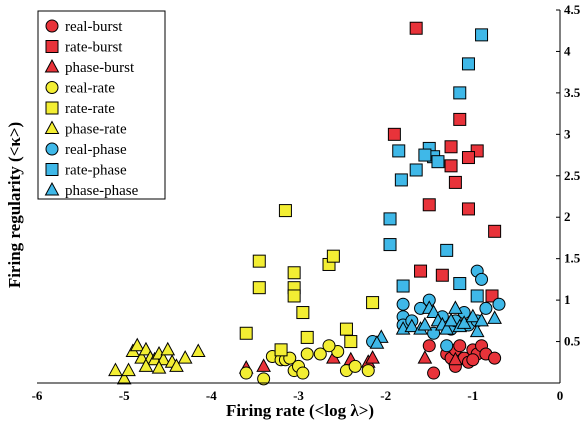 This screenshot has width=586, height=431. I want to click on y-tick-label: 2.5, so click(572, 175).